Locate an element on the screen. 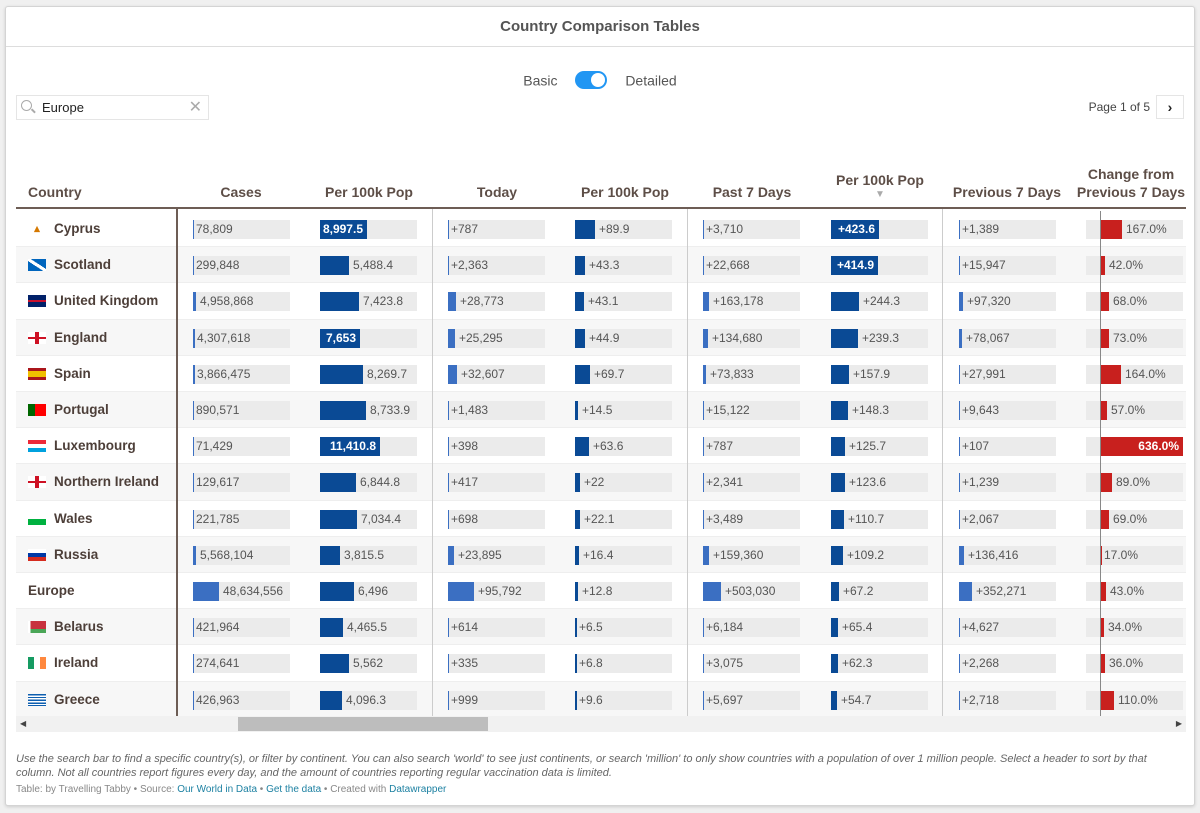  scrollbar-thumb is located at coordinates (363, 724).